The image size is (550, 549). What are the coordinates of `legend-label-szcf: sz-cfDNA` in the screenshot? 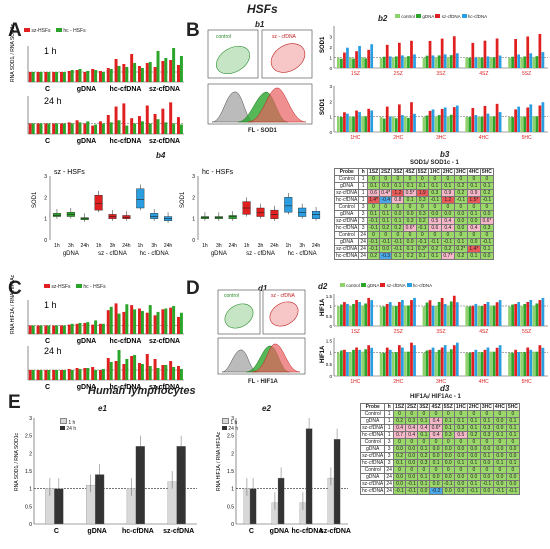 It's located at (396, 285).